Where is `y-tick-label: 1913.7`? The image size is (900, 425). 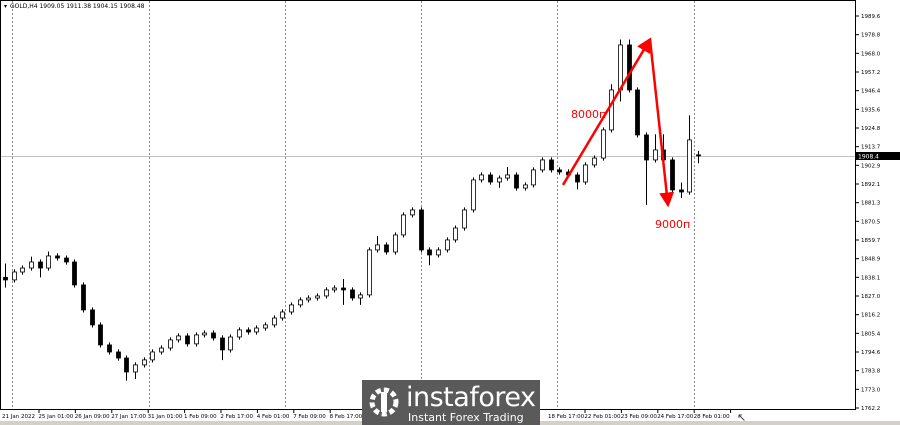
y-tick-label: 1913.7 is located at coordinates (871, 148).